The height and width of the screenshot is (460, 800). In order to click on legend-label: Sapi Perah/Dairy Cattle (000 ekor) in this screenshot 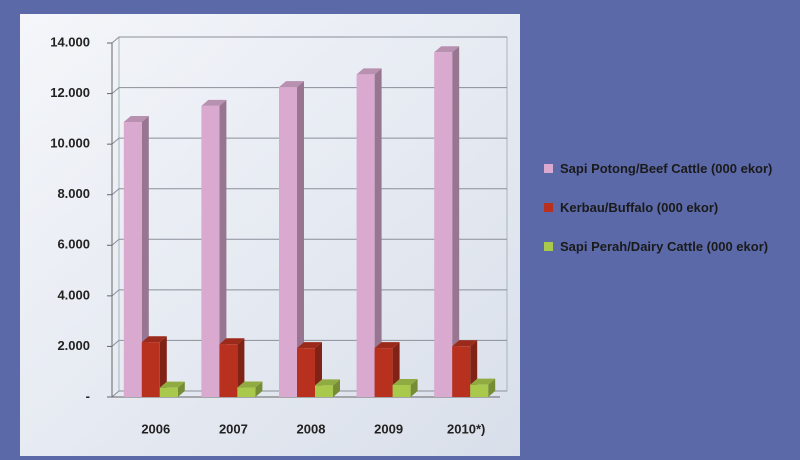, I will do `click(664, 246)`.